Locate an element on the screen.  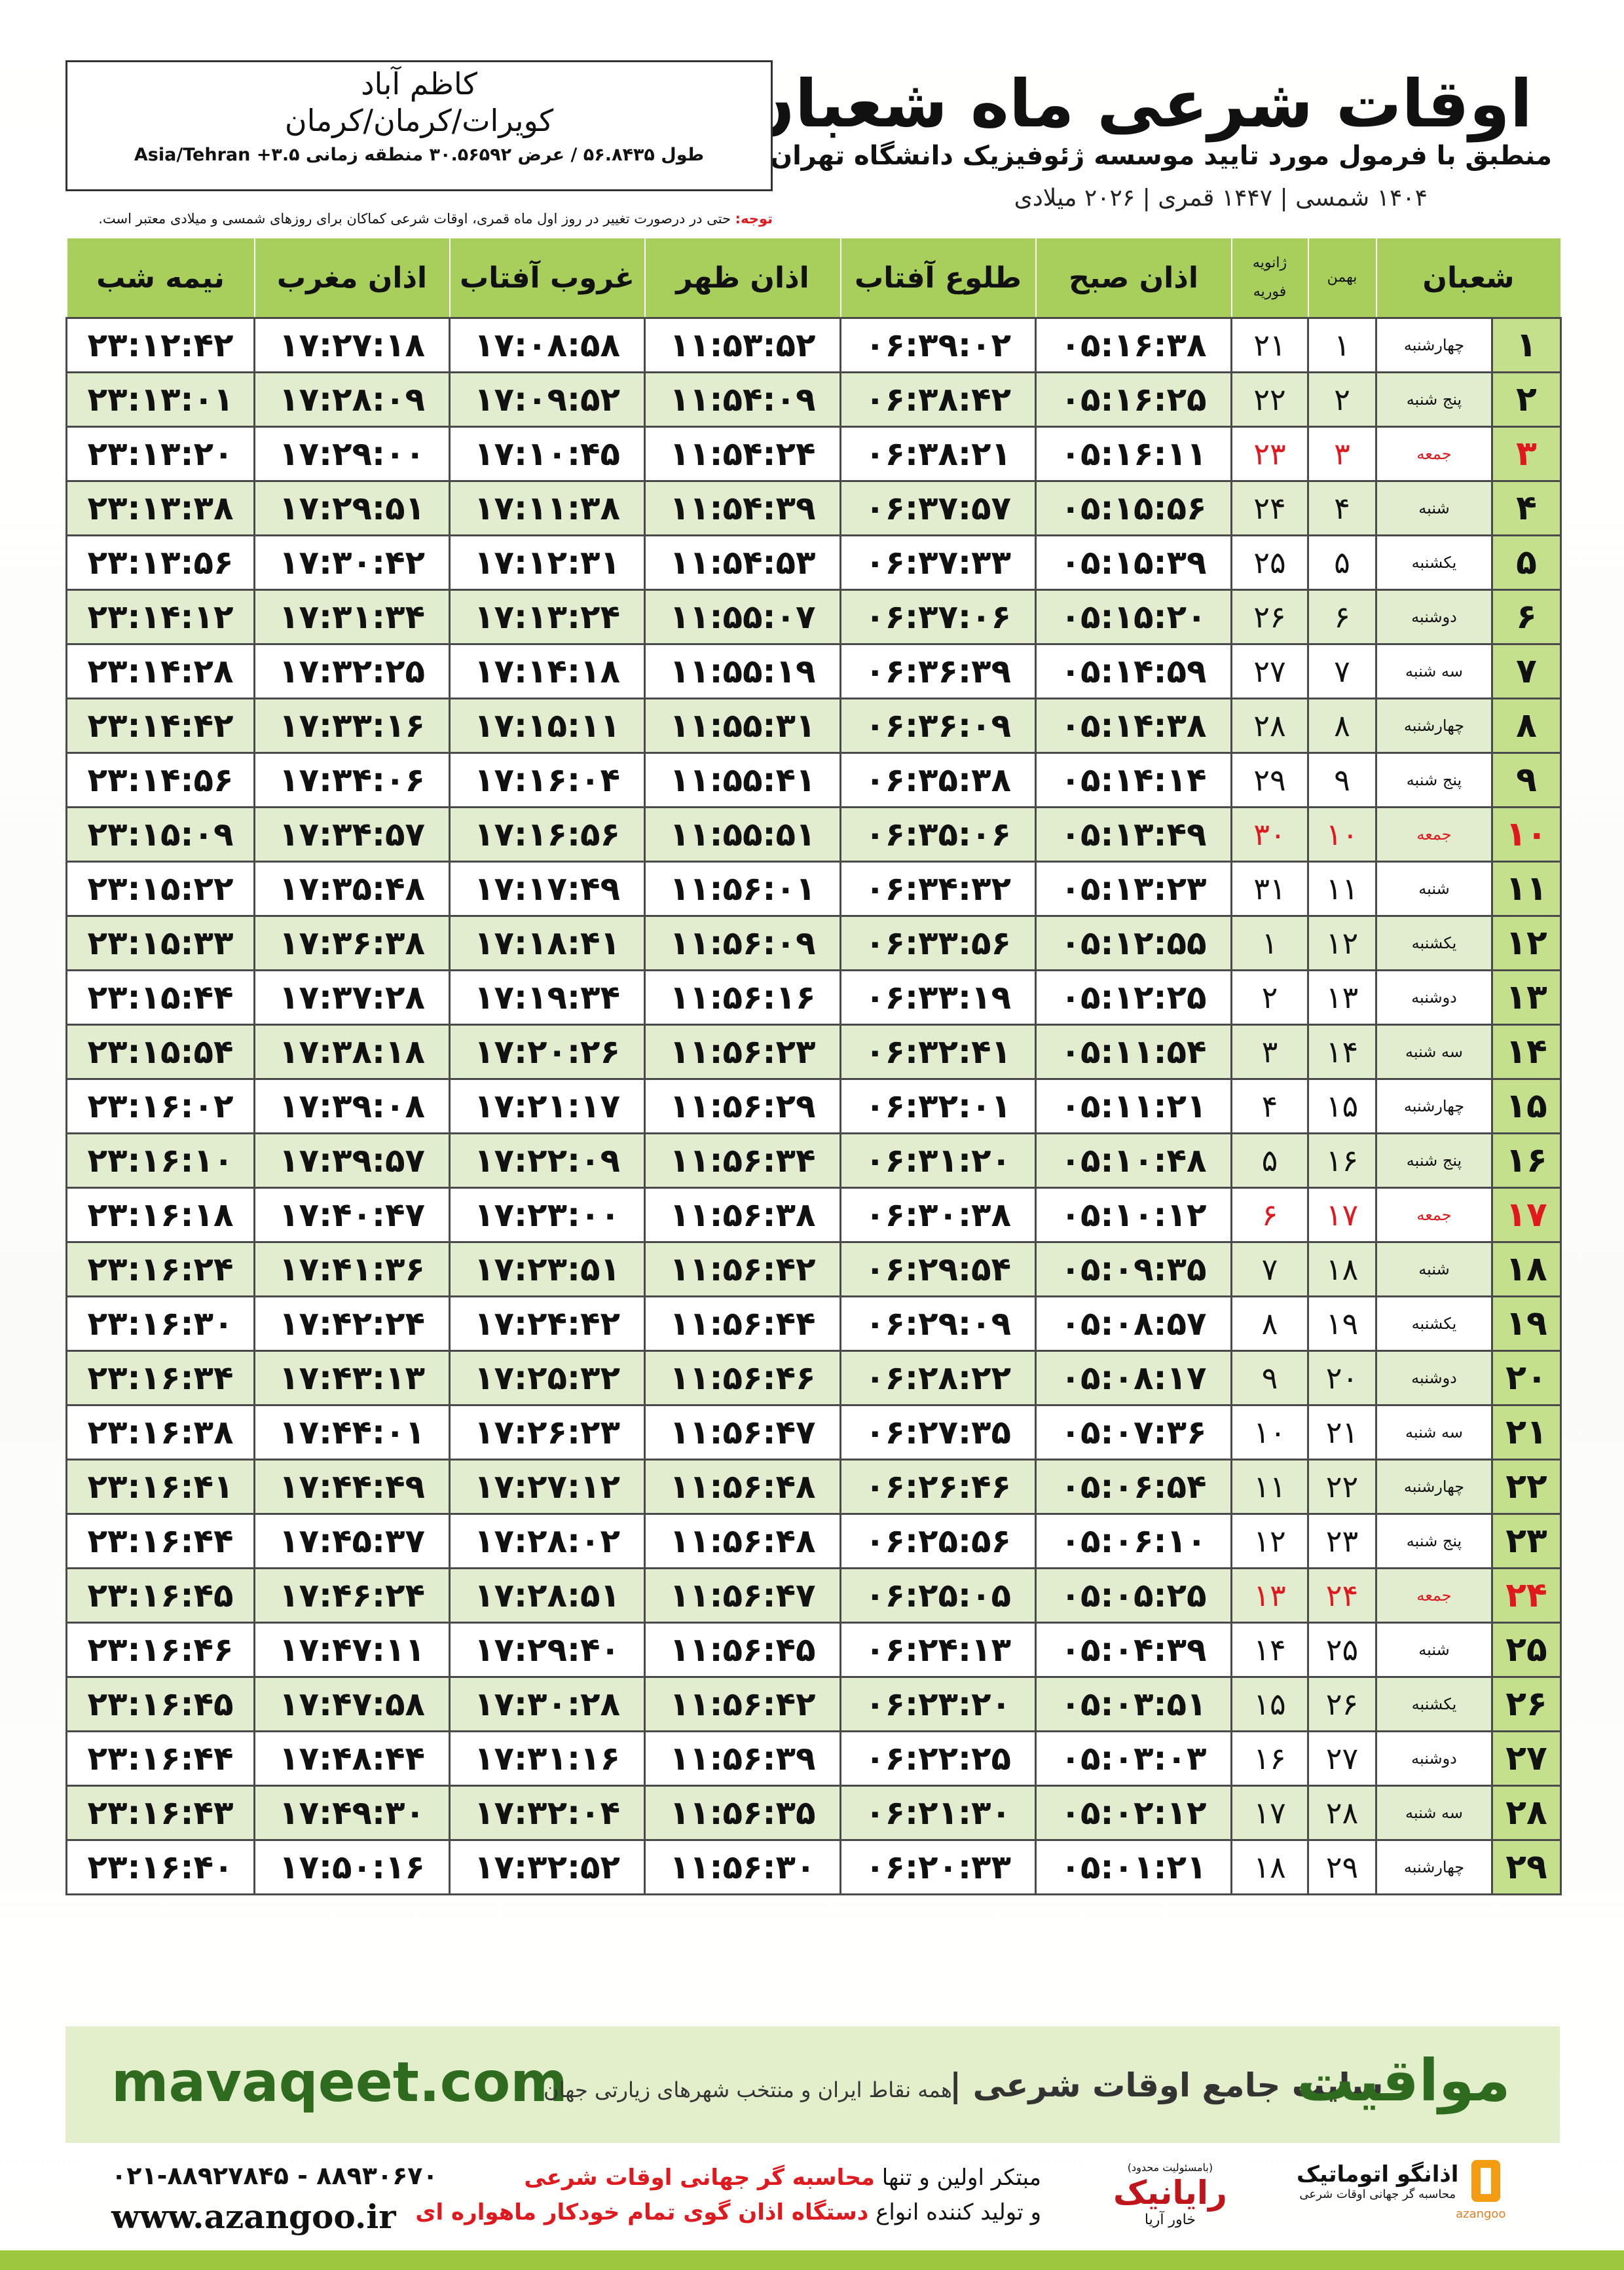
table-cell: ۱۱:۵۵:۰۷ is located at coordinates (742, 617).